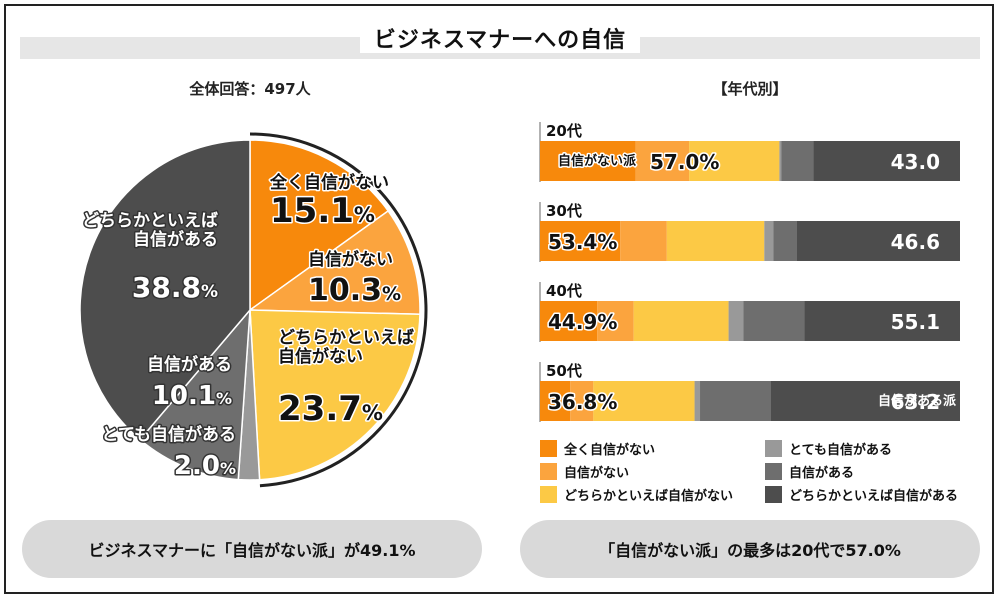 This screenshot has width=1000, height=600. What do you see at coordinates (150, 221) in the screenshot?
I see `pie-label-6-line-1: どちらかといえば` at bounding box center [150, 221].